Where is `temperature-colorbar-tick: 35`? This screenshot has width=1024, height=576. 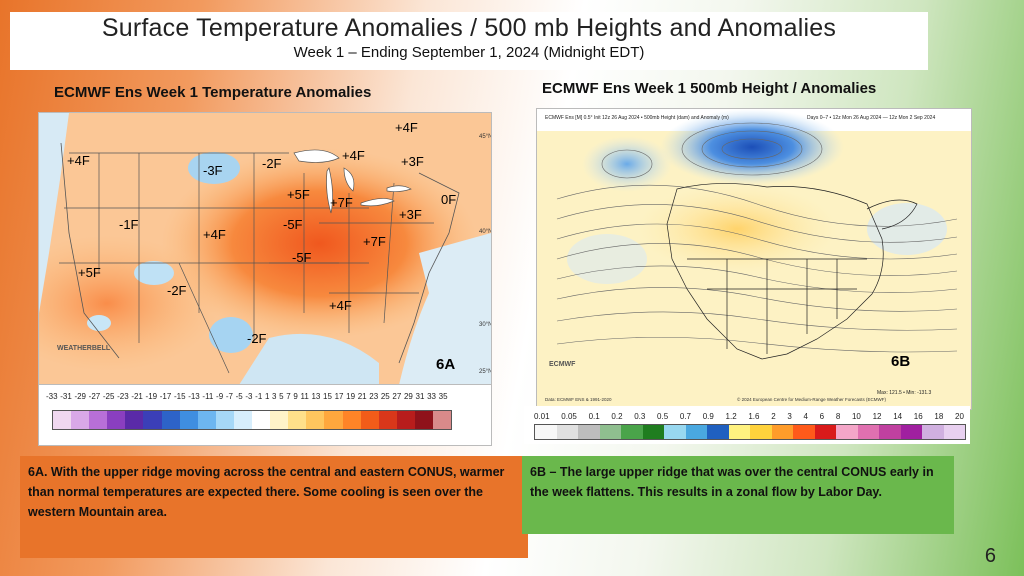 temperature-colorbar-tick: 35 is located at coordinates (443, 396).